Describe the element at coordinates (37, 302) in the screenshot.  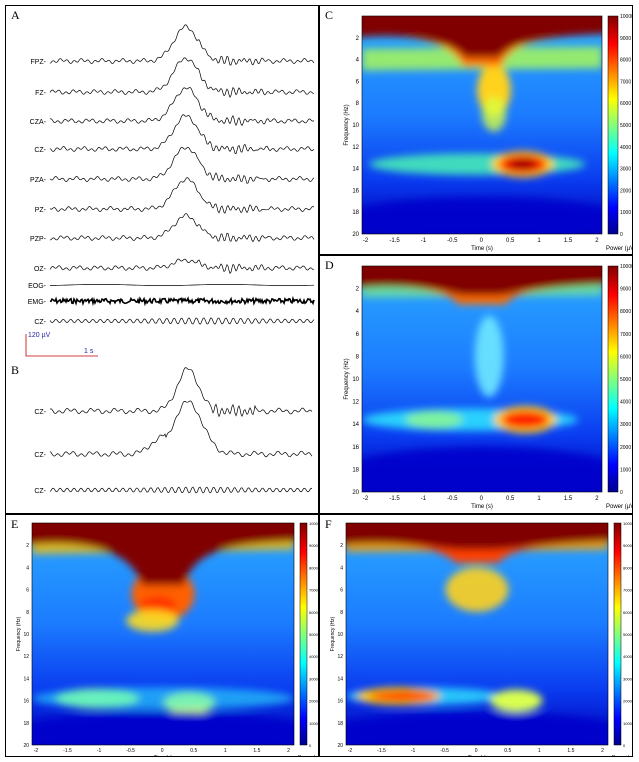
I see `channel-label-9: EMG-` at that location.